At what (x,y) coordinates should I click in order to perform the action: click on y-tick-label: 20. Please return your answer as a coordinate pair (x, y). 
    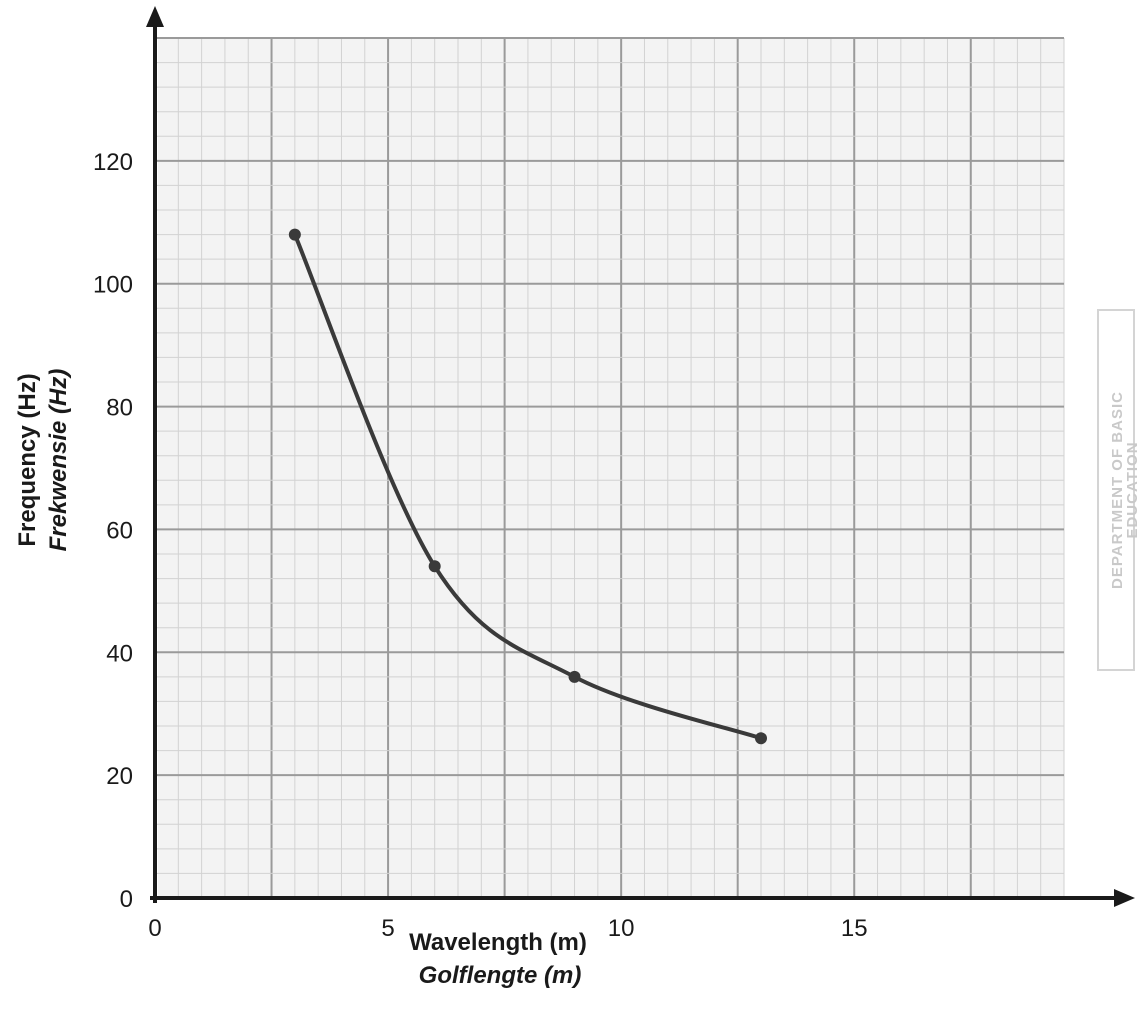
    Looking at the image, I should click on (119, 776).